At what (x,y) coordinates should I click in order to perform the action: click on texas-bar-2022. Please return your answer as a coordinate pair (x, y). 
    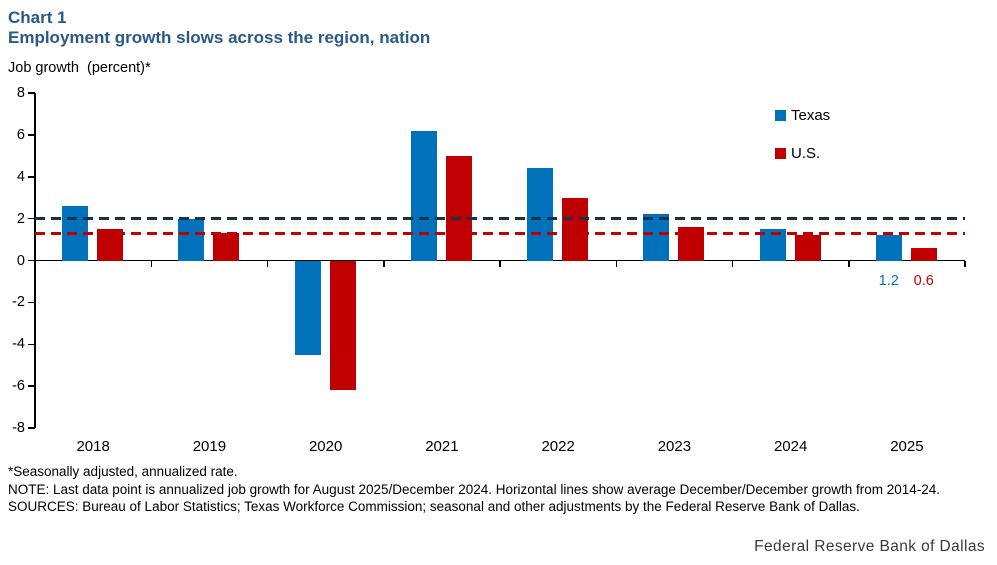
    Looking at the image, I should click on (540, 214).